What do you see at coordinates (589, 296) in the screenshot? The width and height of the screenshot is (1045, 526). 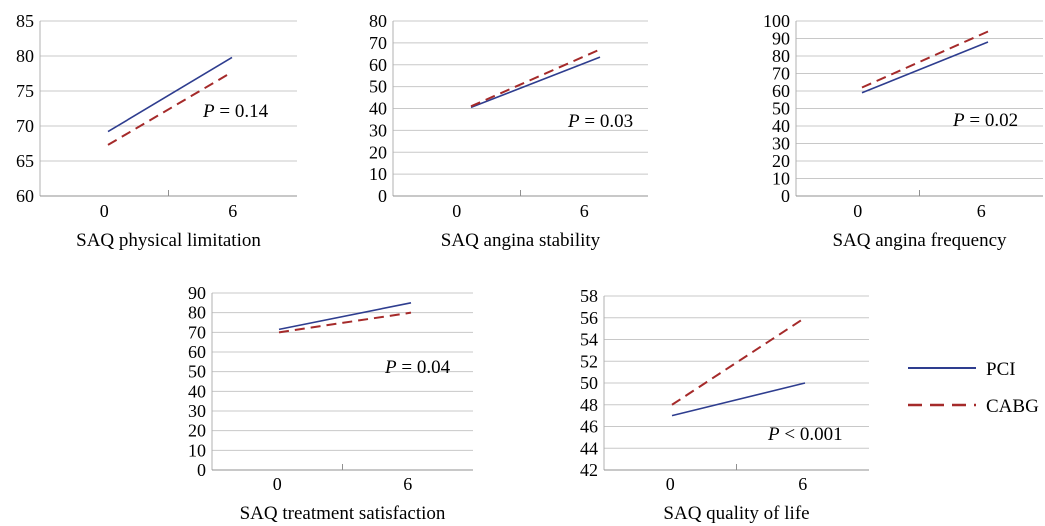 I see `y-tick-label: 58` at bounding box center [589, 296].